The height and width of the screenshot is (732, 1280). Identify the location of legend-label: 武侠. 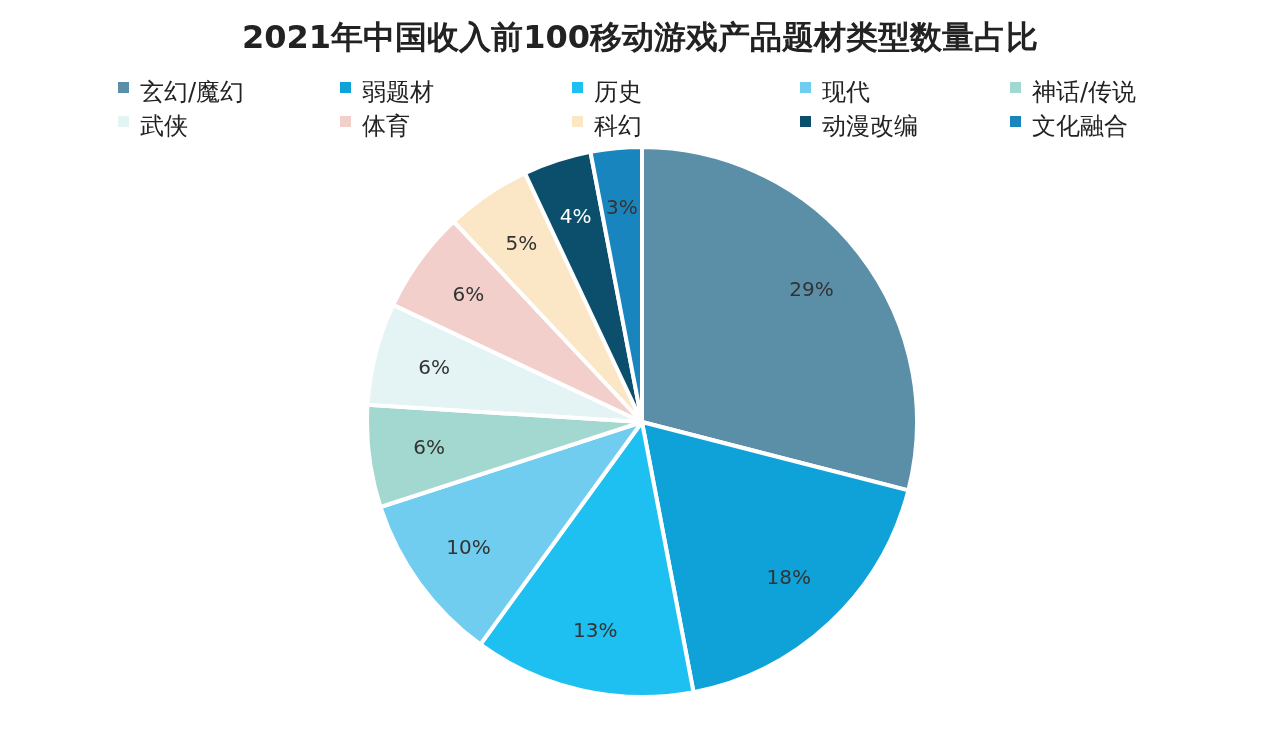
(164, 126).